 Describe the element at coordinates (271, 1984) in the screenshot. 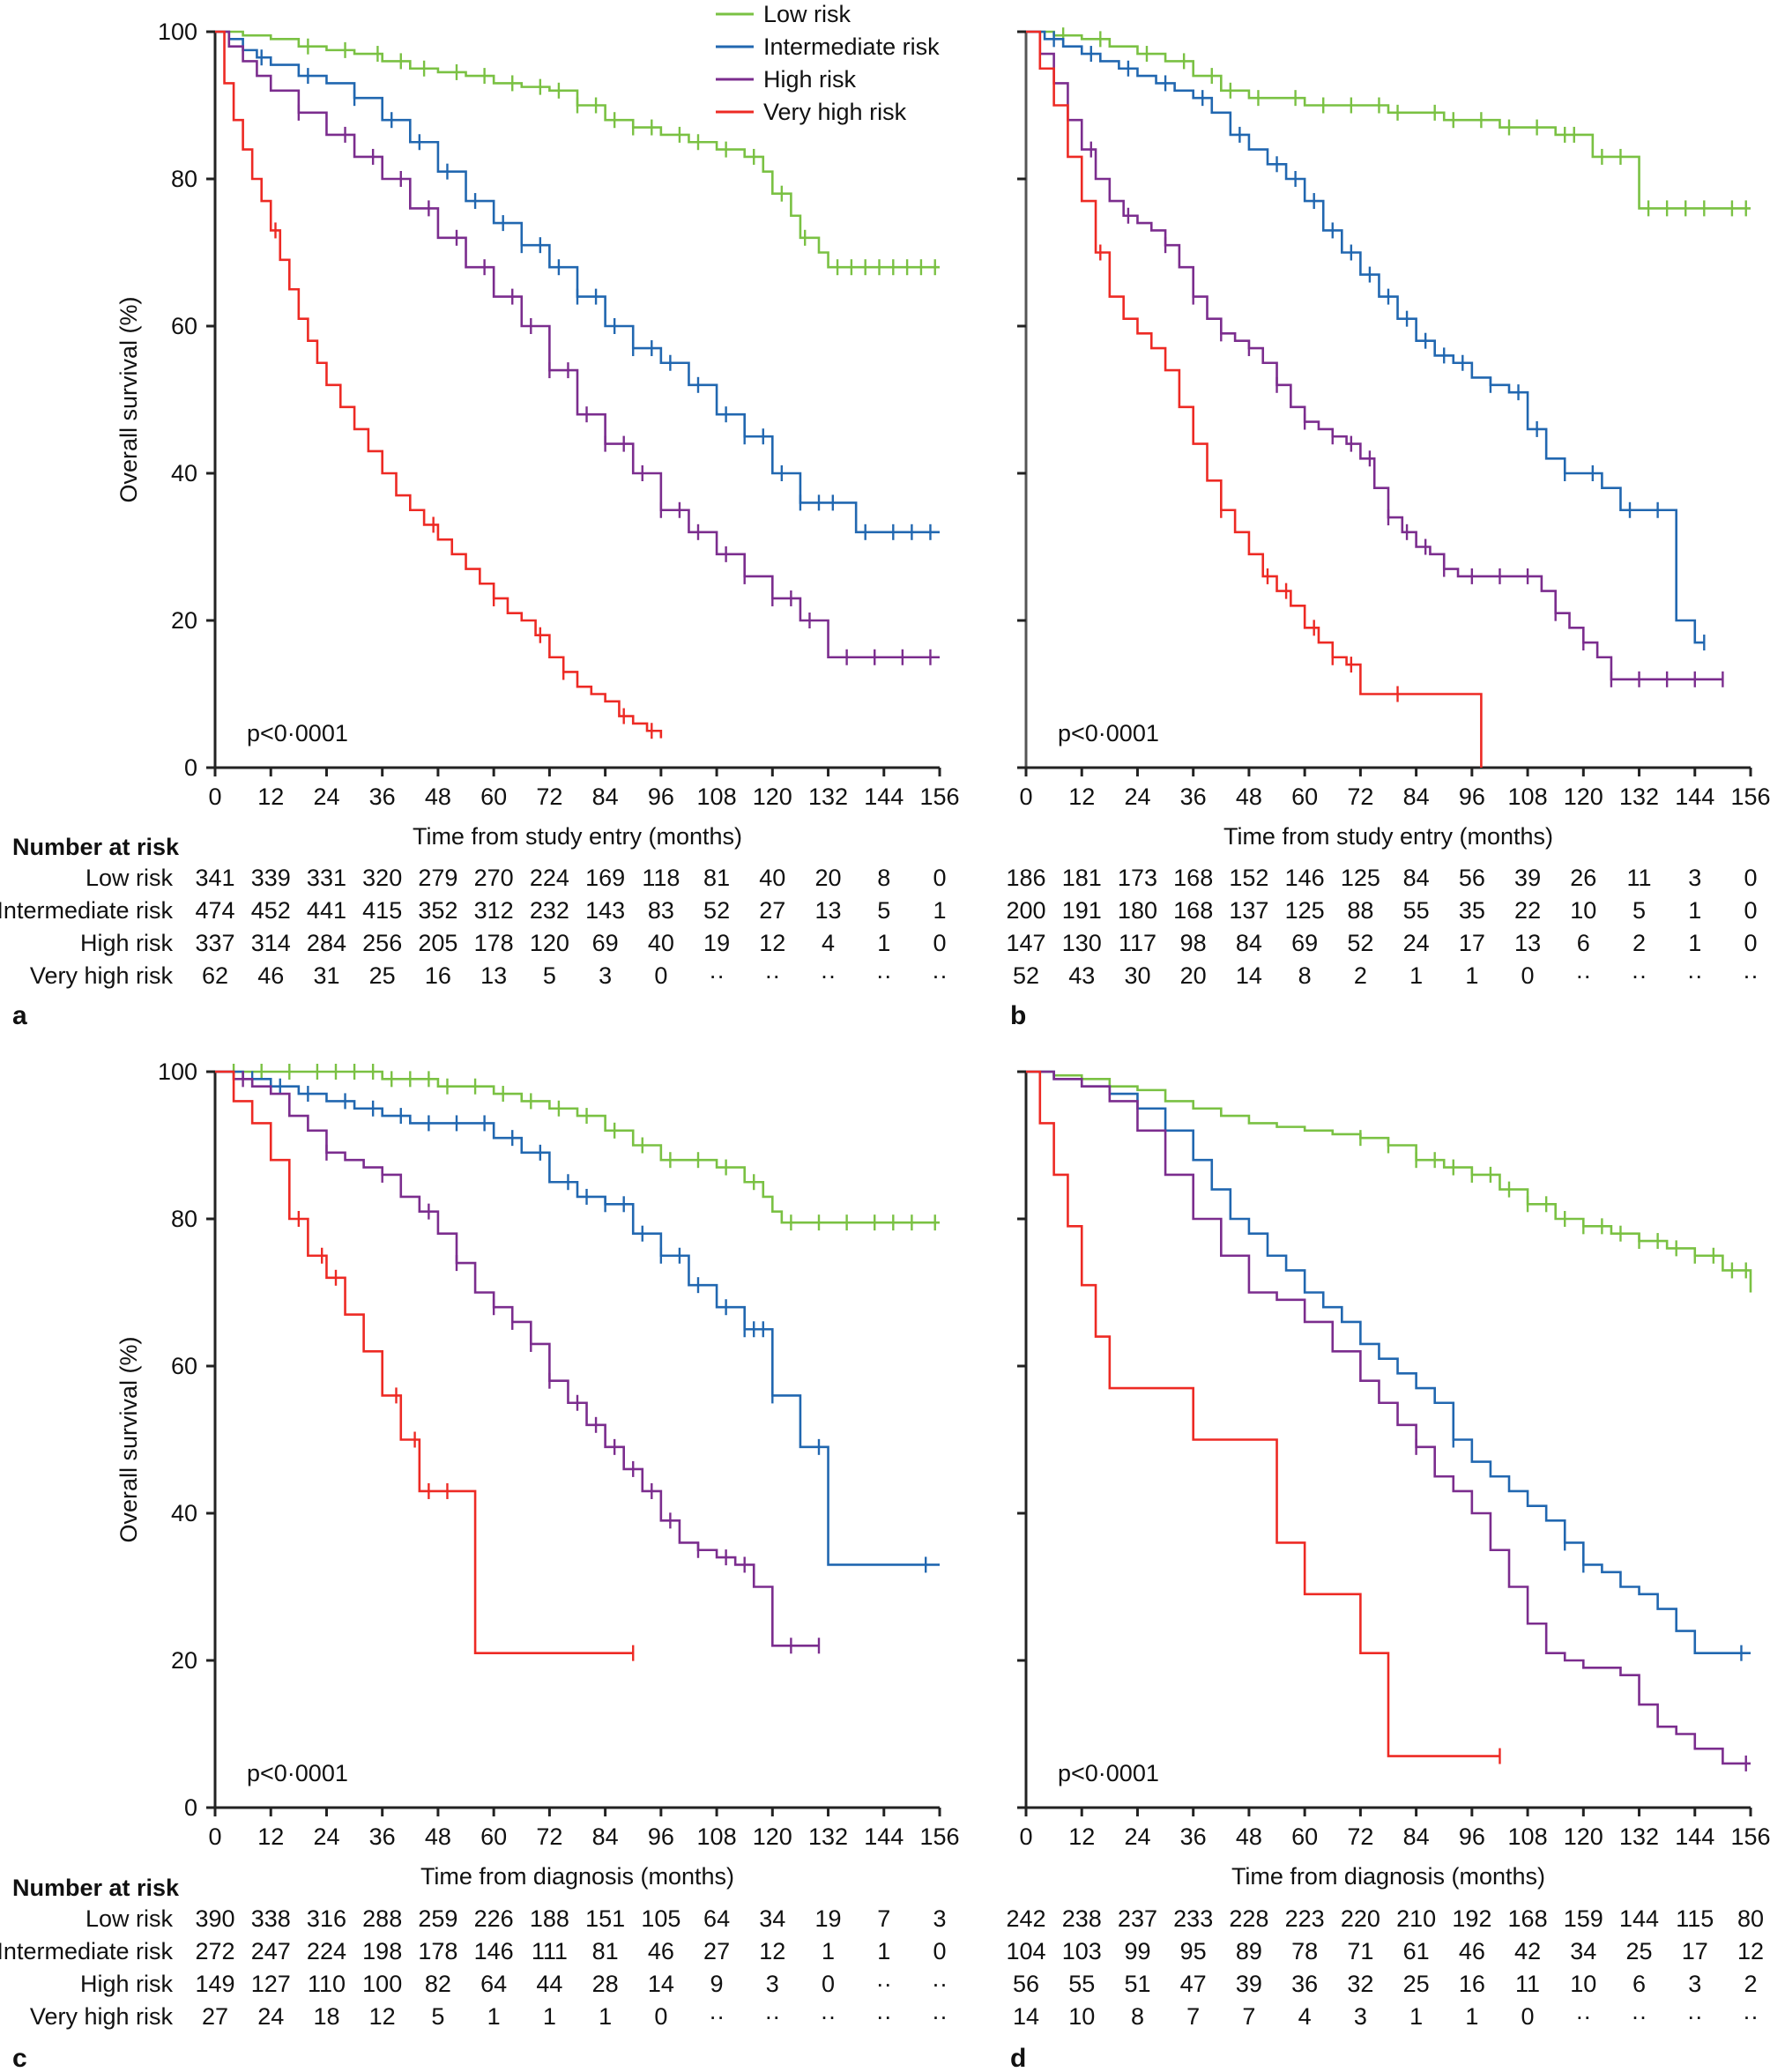

I see `risk-value: 127` at that location.